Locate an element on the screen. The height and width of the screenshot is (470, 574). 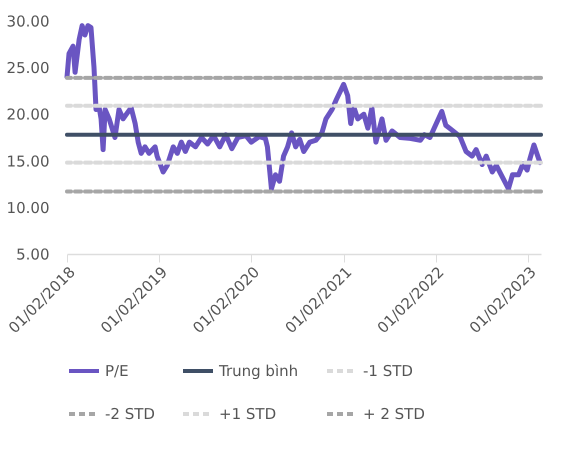
legend-label: Trung bình is located at coordinates (258, 371).